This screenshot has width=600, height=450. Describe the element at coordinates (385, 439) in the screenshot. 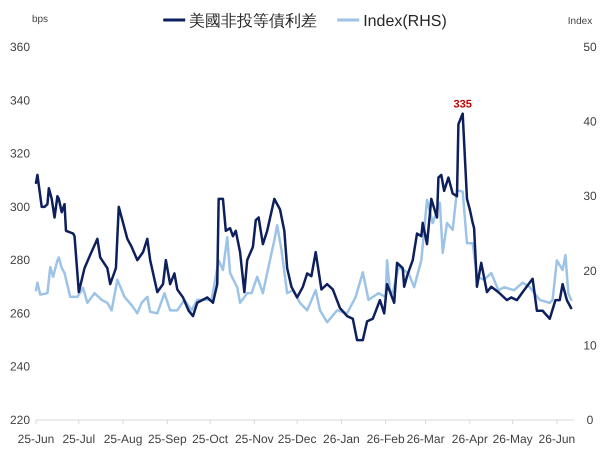

I see `x-tick-label: 26-Feb` at that location.